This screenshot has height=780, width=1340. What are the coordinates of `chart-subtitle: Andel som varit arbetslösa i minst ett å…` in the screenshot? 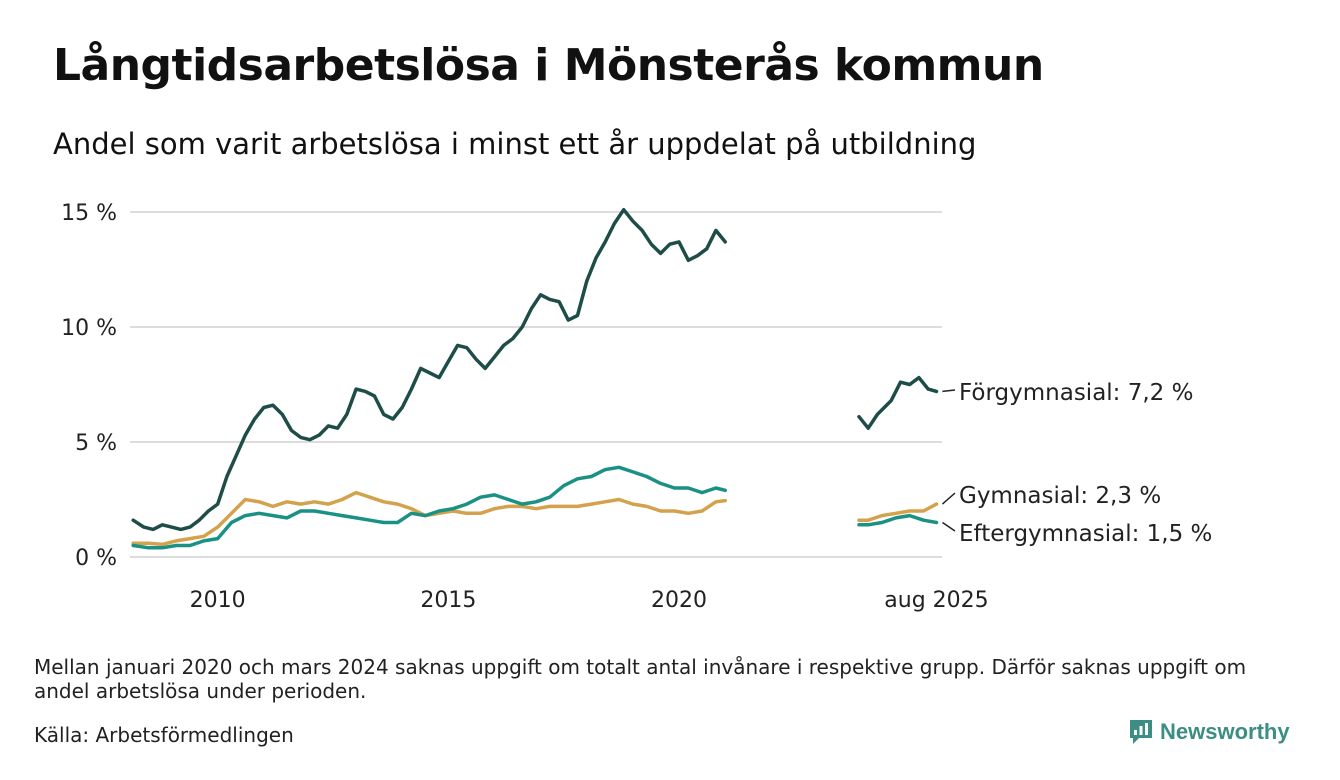 It's located at (515, 144).